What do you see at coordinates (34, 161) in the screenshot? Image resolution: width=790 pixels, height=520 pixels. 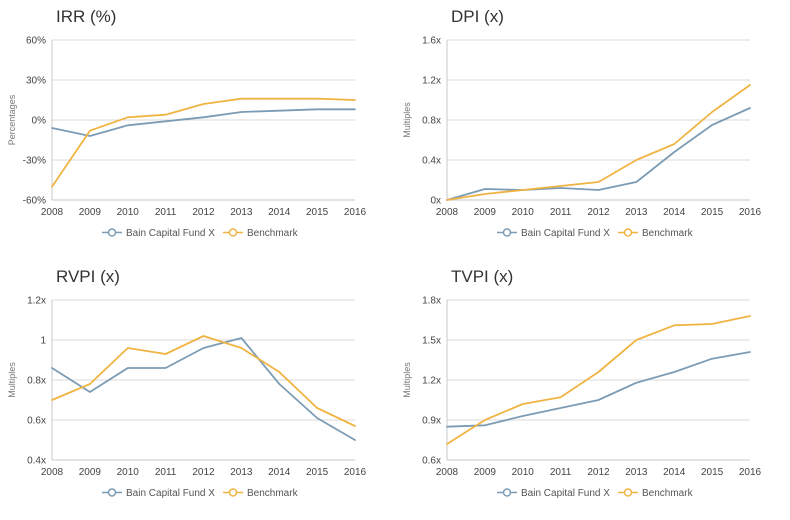 I see `y-tick-label: -30%` at bounding box center [34, 161].